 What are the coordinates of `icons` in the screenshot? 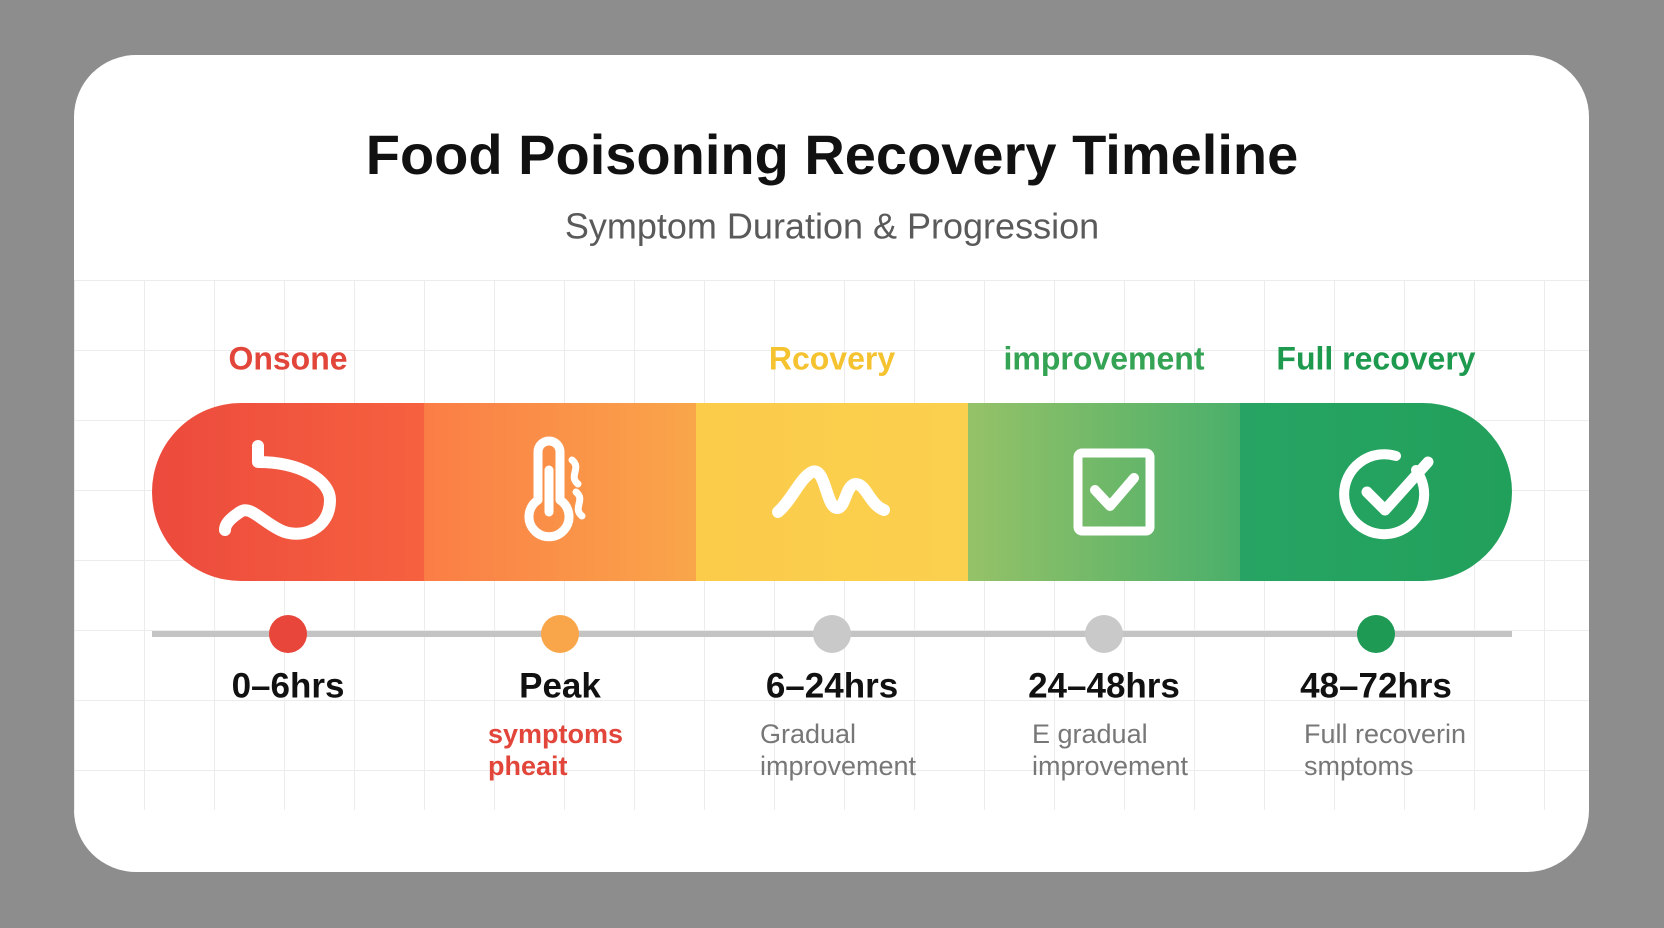 It's located at (826, 489).